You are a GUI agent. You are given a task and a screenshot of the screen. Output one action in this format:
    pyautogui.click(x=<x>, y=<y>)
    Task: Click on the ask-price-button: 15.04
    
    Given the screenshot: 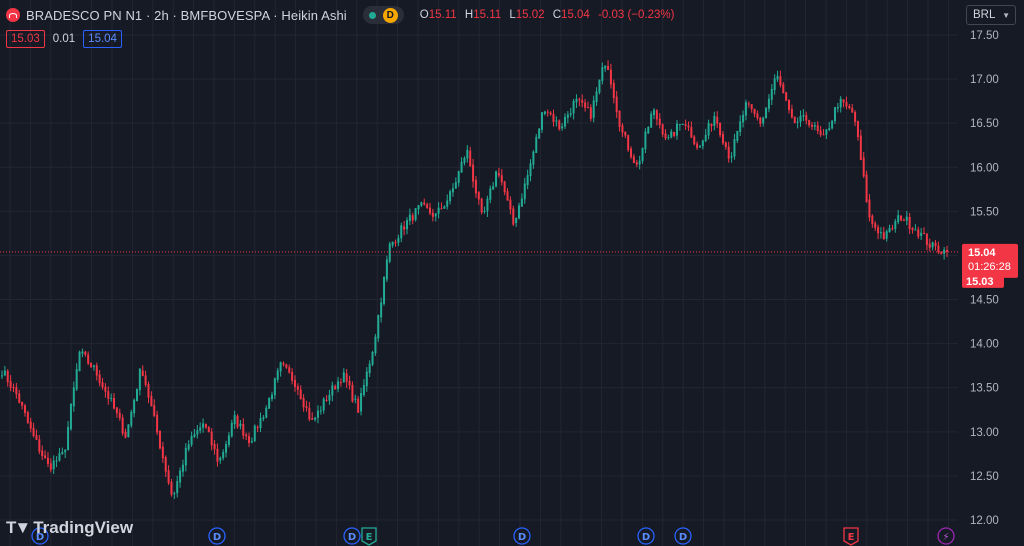 What is the action you would take?
    pyautogui.click(x=102, y=39)
    